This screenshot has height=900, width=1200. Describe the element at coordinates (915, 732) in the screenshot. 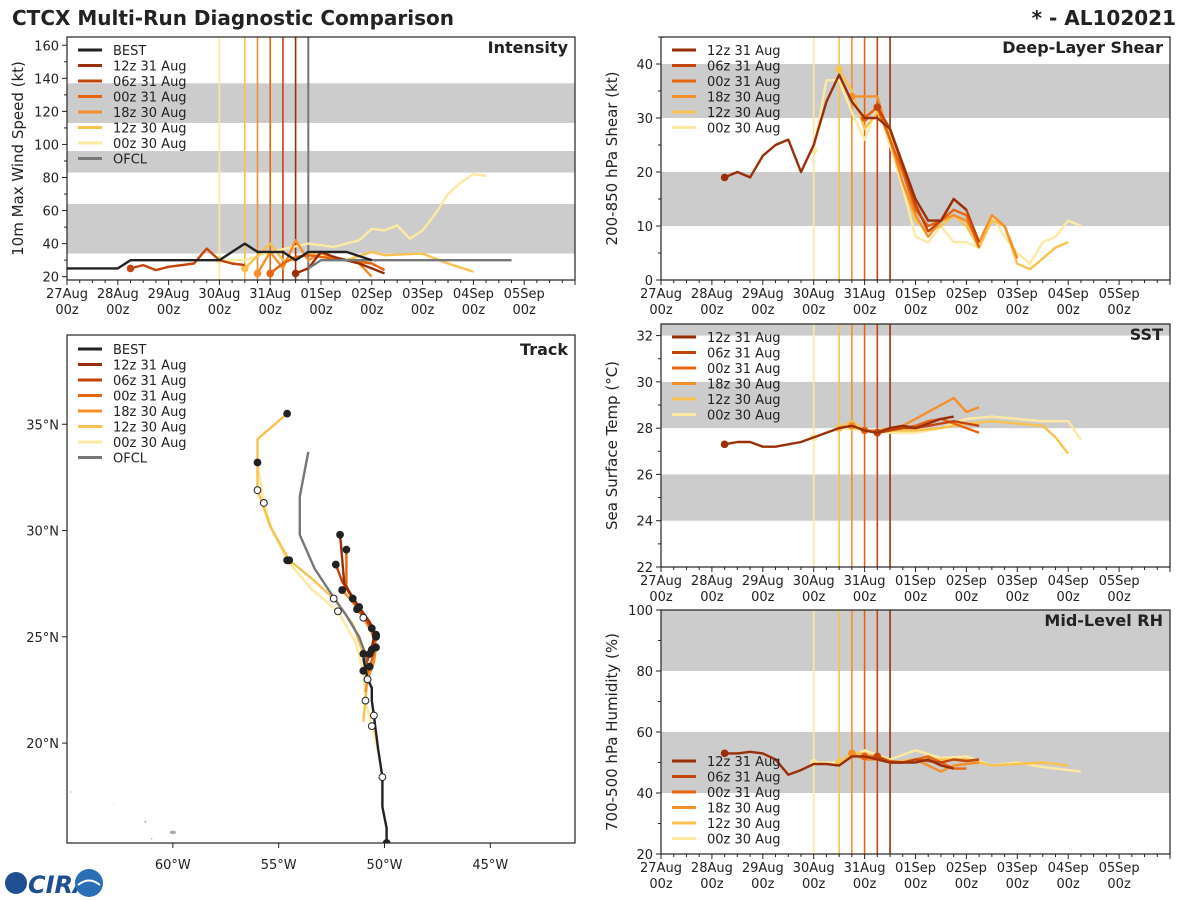

I see `rh-plot-area` at that location.